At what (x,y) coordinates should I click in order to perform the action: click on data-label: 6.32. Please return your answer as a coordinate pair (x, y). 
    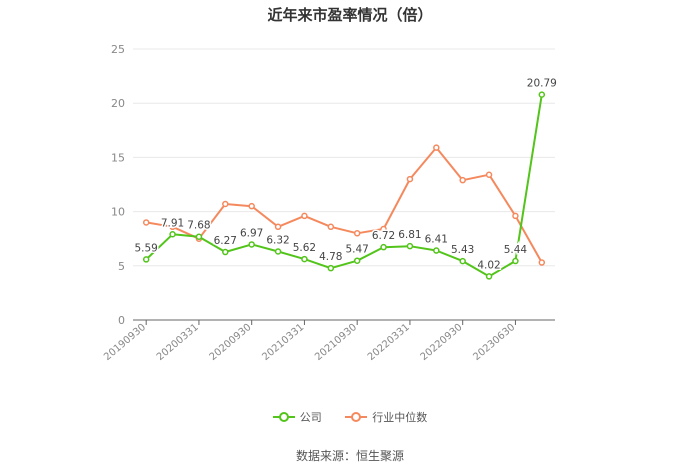
    Looking at the image, I should click on (277, 240).